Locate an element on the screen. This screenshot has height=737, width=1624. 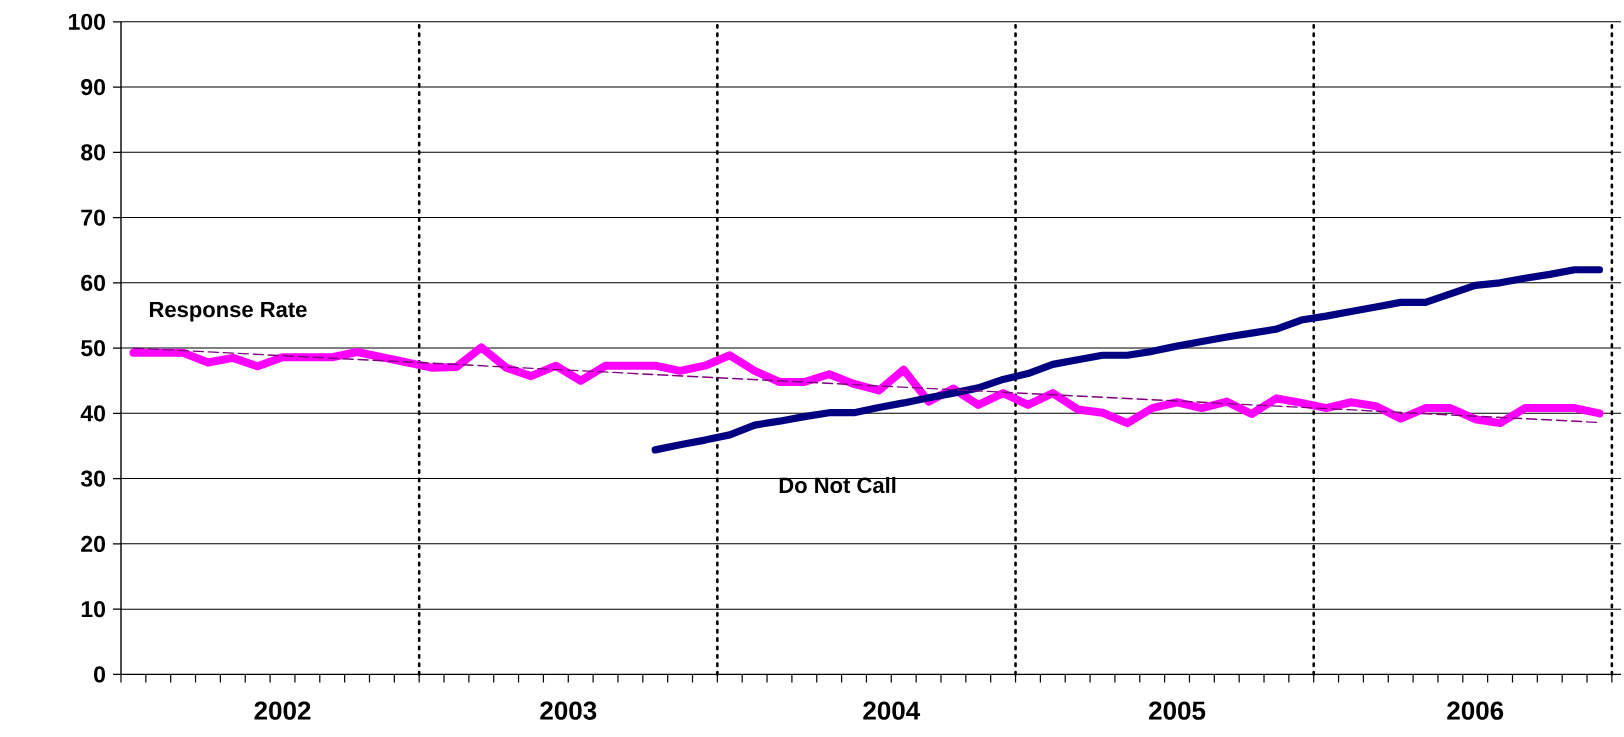
series-label: Response Rate is located at coordinates (228, 311).